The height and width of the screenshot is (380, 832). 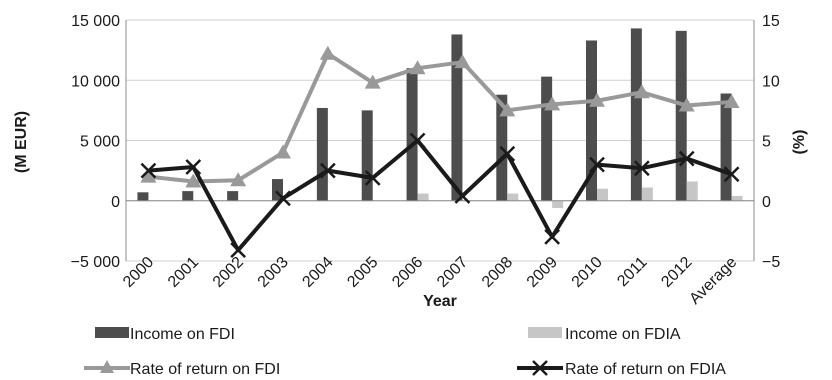 What do you see at coordinates (542, 272) in the screenshot?
I see `x-tick-label: 2009` at bounding box center [542, 272].